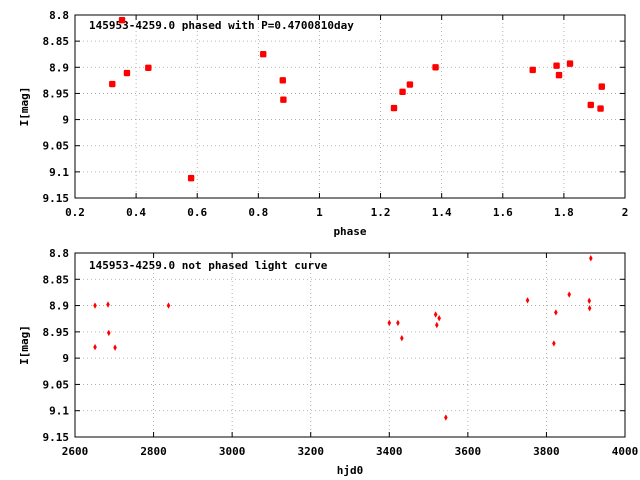  I want to click on unphased-x-axis-label: hjd0, so click(350, 470).